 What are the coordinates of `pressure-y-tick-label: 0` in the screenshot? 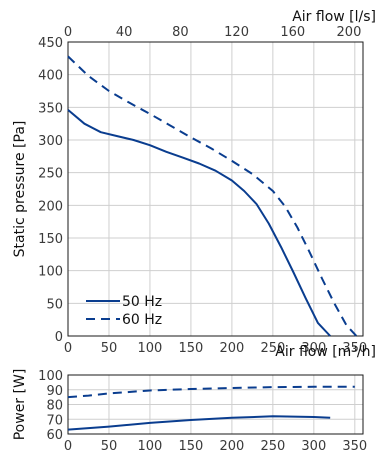 It's located at (59, 337).